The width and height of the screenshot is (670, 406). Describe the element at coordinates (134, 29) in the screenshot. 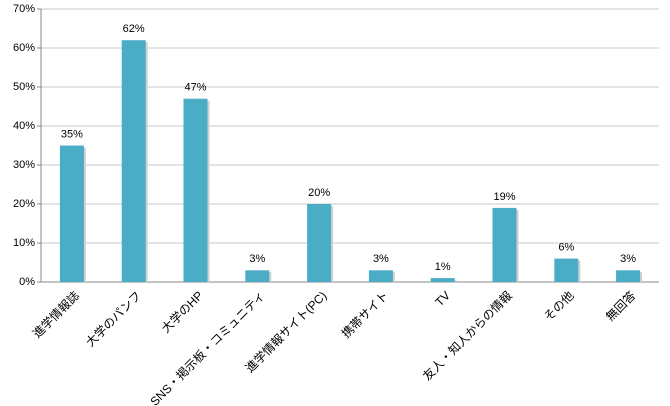

I see `data-label: 62%` at that location.